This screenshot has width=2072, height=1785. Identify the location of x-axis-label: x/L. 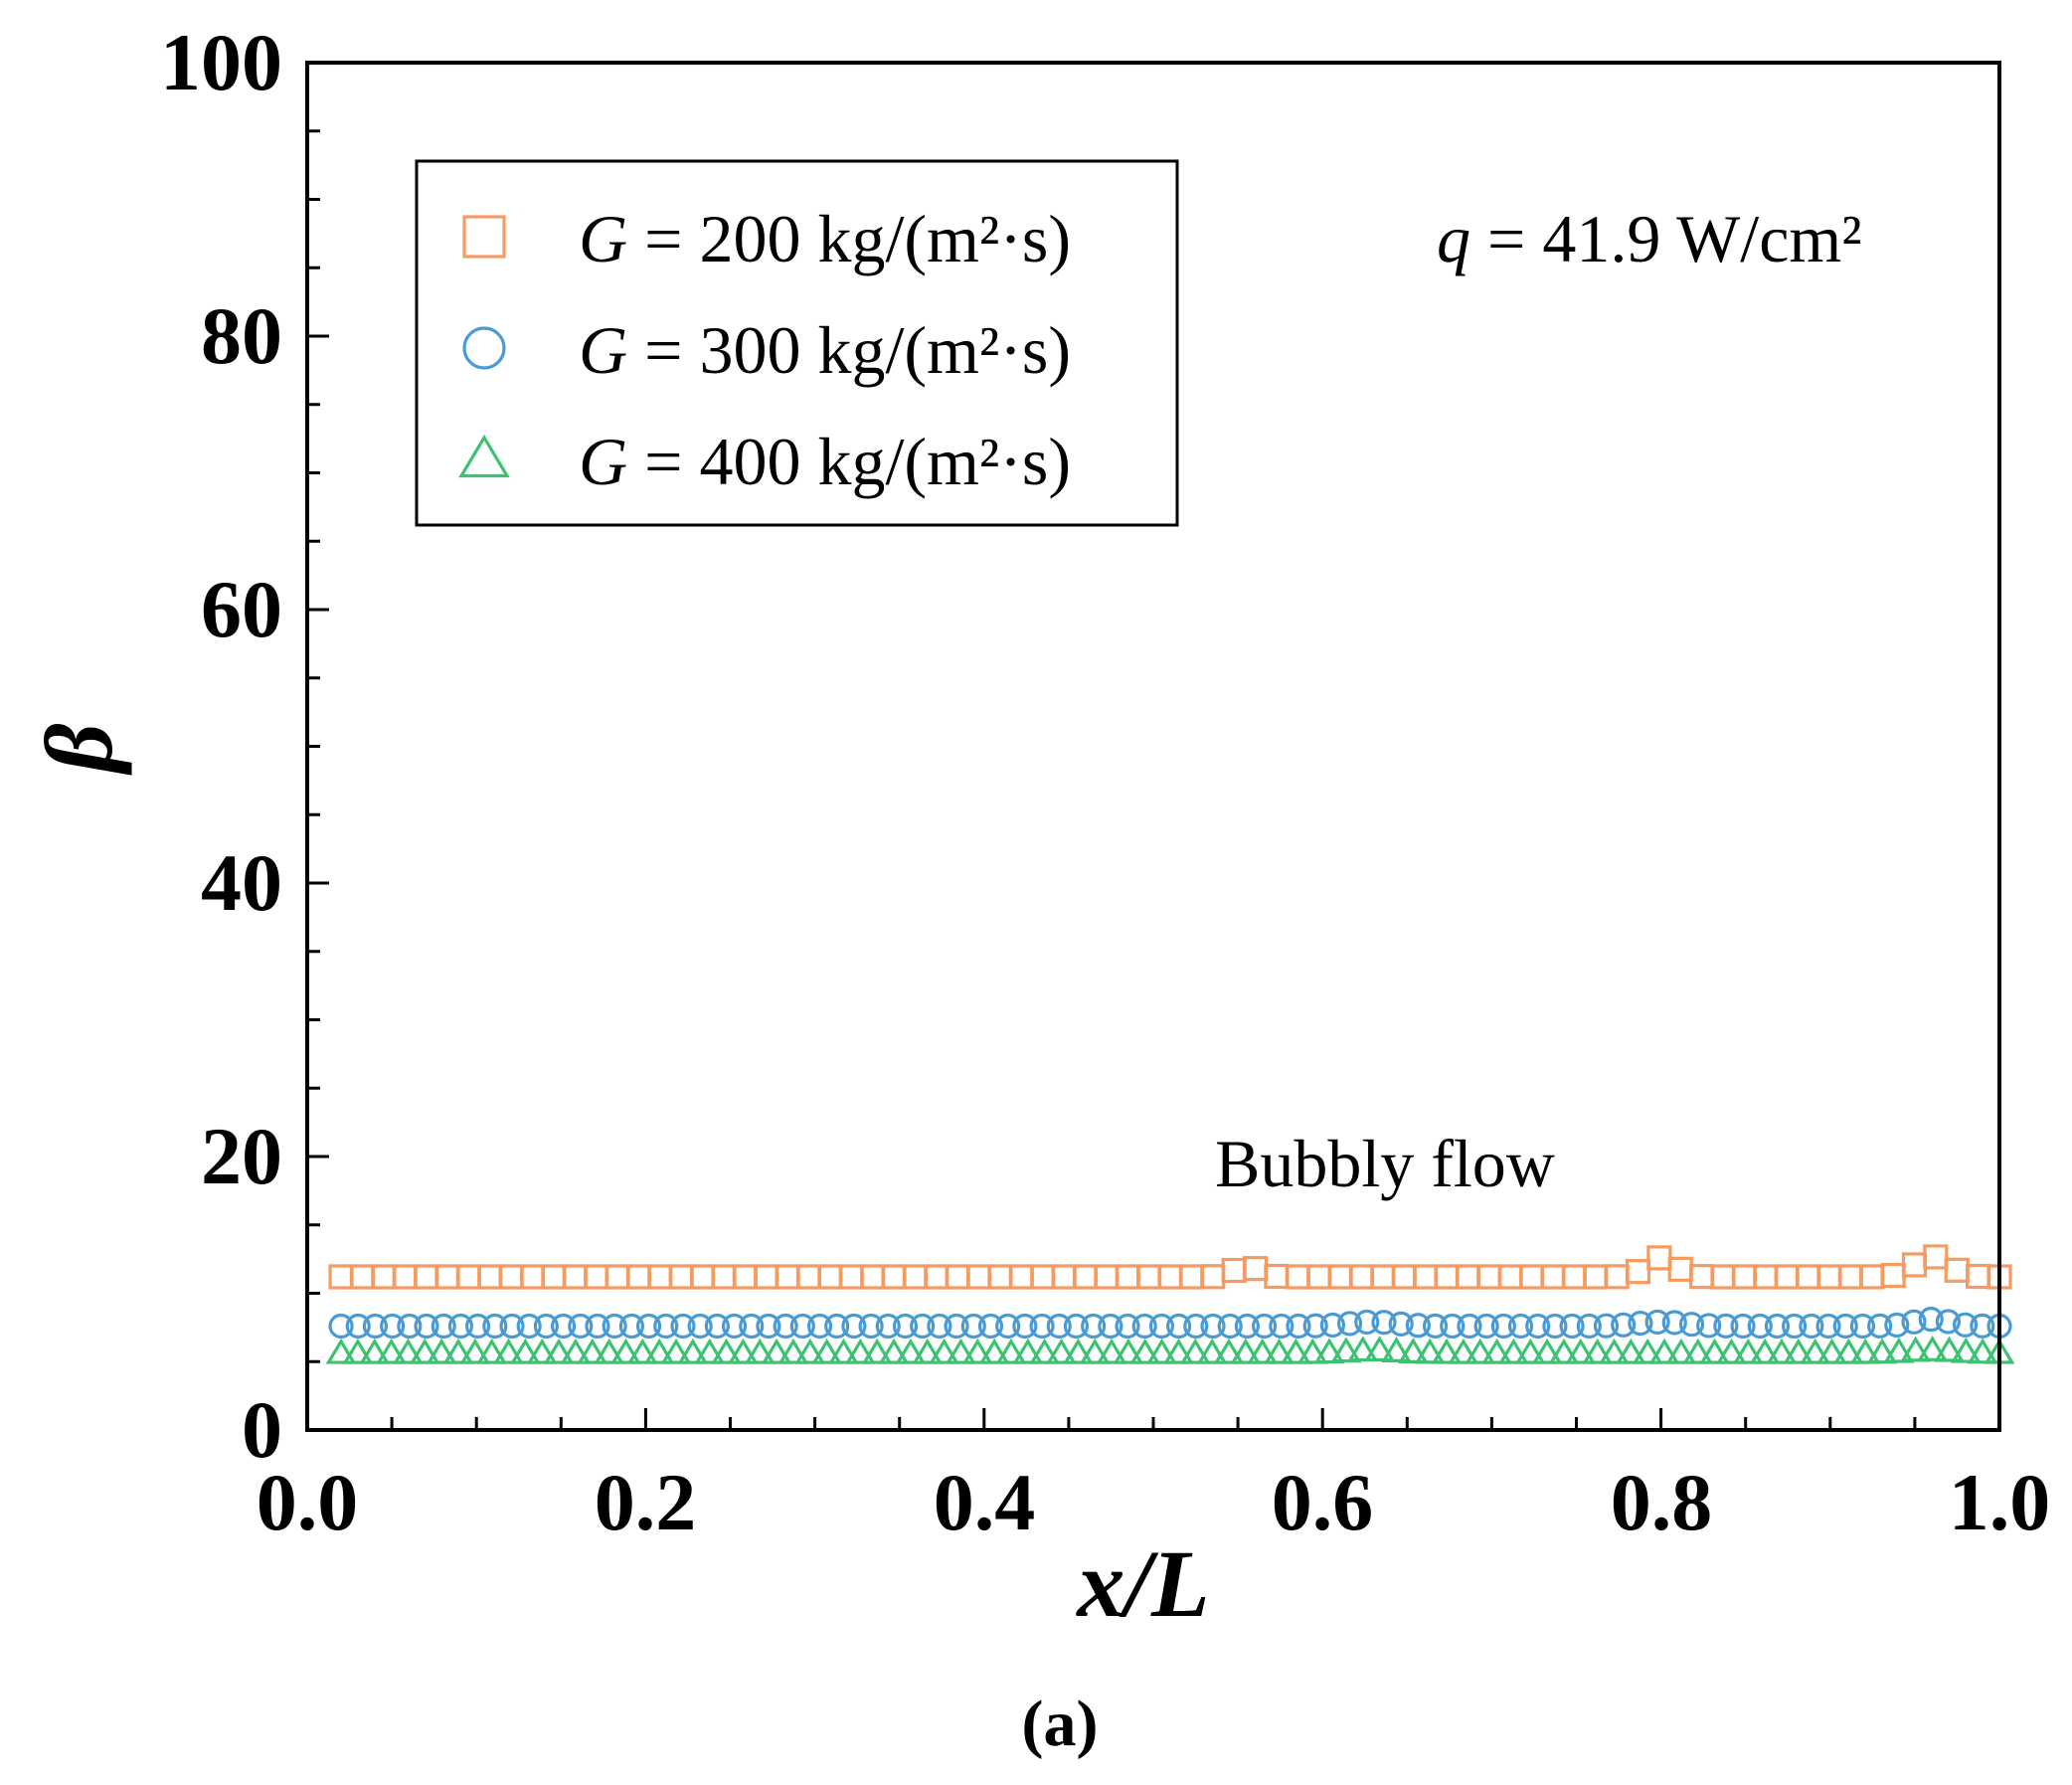
(1142, 1583).